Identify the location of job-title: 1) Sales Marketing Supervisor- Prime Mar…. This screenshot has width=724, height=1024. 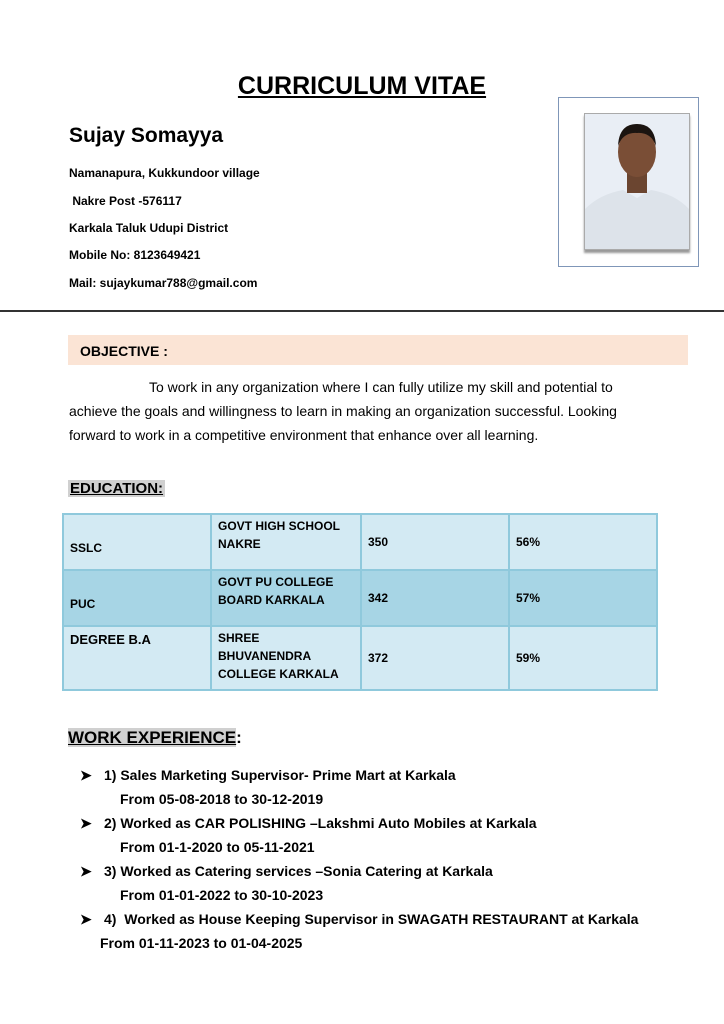
(280, 775).